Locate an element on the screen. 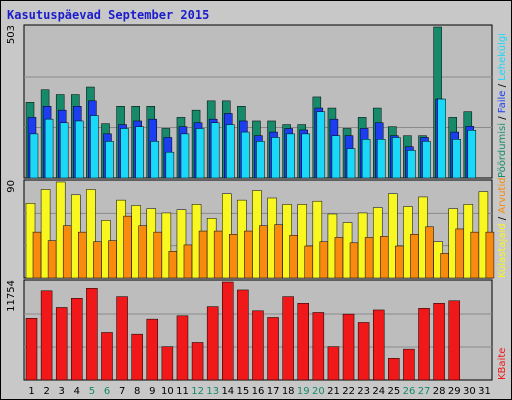 The height and width of the screenshot is (400, 512). legend-entry: KBaite is located at coordinates (502, 364).